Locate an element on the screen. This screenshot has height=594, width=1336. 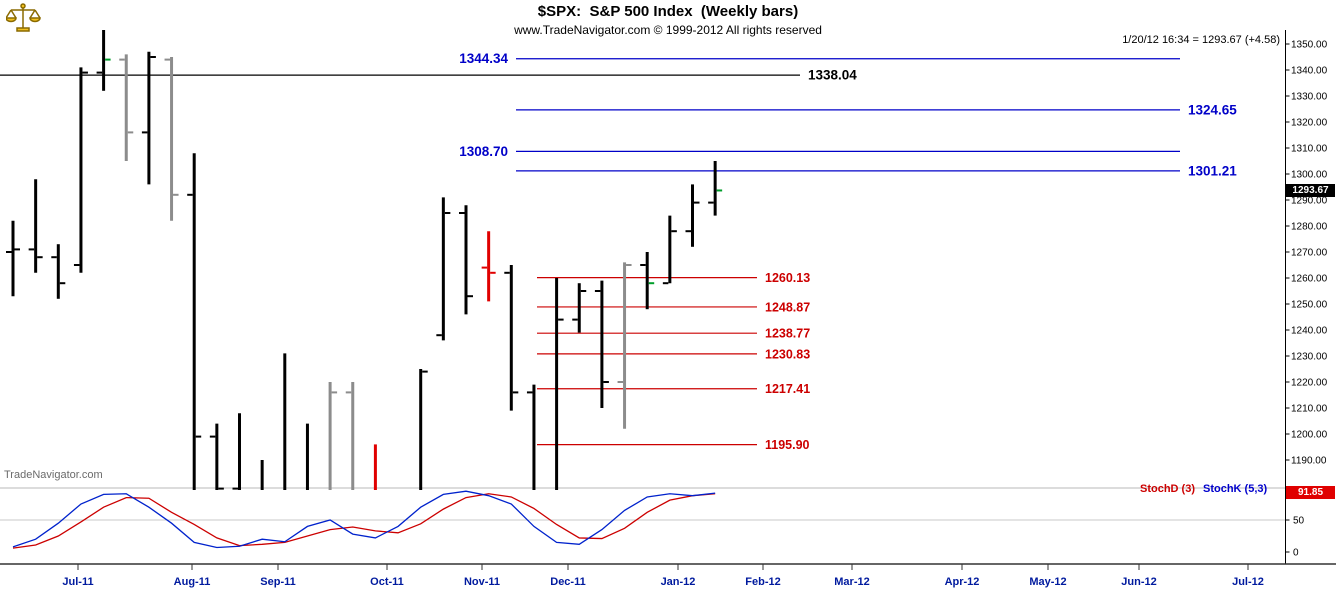
ref-line-label: 1195.90 is located at coordinates (787, 445).